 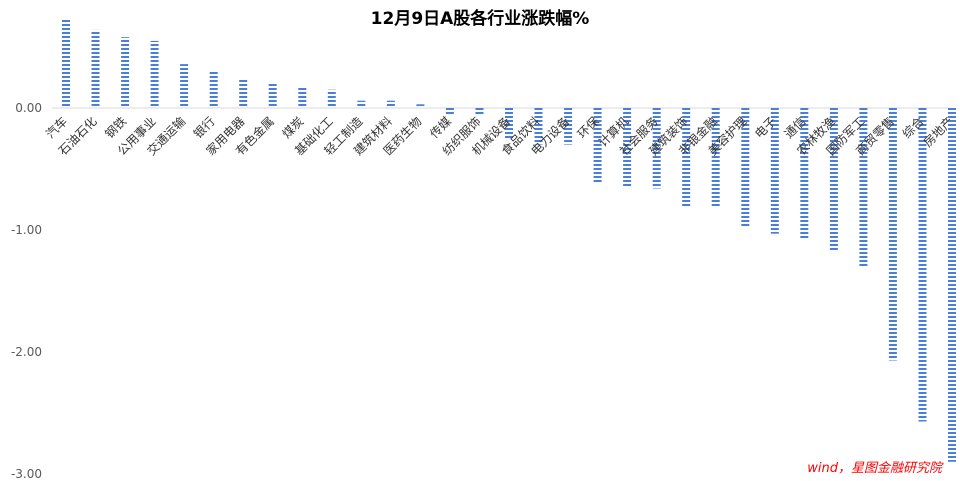 What do you see at coordinates (480, 18) in the screenshot?
I see `chart-title: 12月9日A股各行业涨跌幅%` at bounding box center [480, 18].